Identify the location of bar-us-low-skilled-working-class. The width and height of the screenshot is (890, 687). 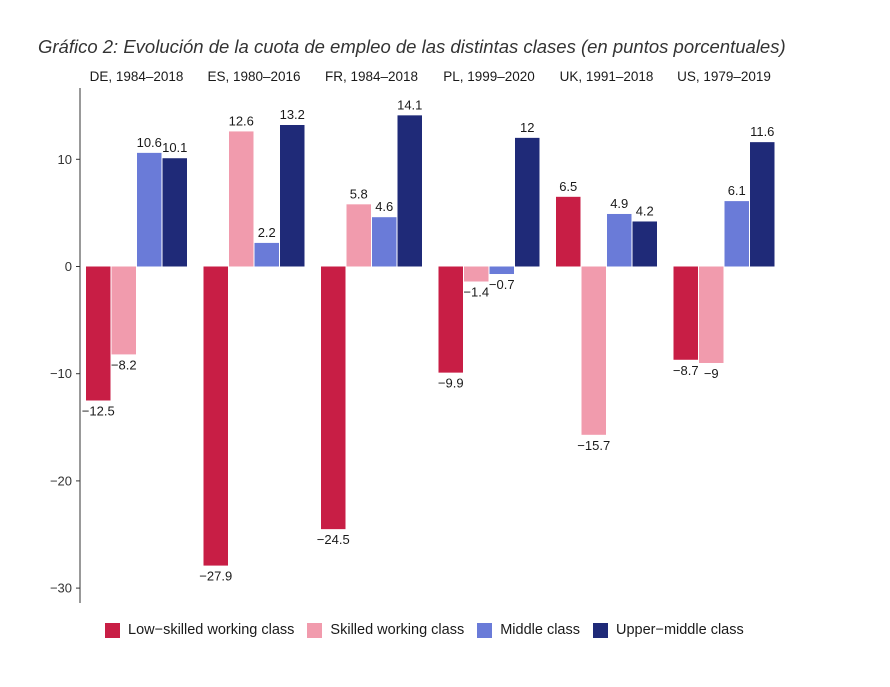
(685, 313).